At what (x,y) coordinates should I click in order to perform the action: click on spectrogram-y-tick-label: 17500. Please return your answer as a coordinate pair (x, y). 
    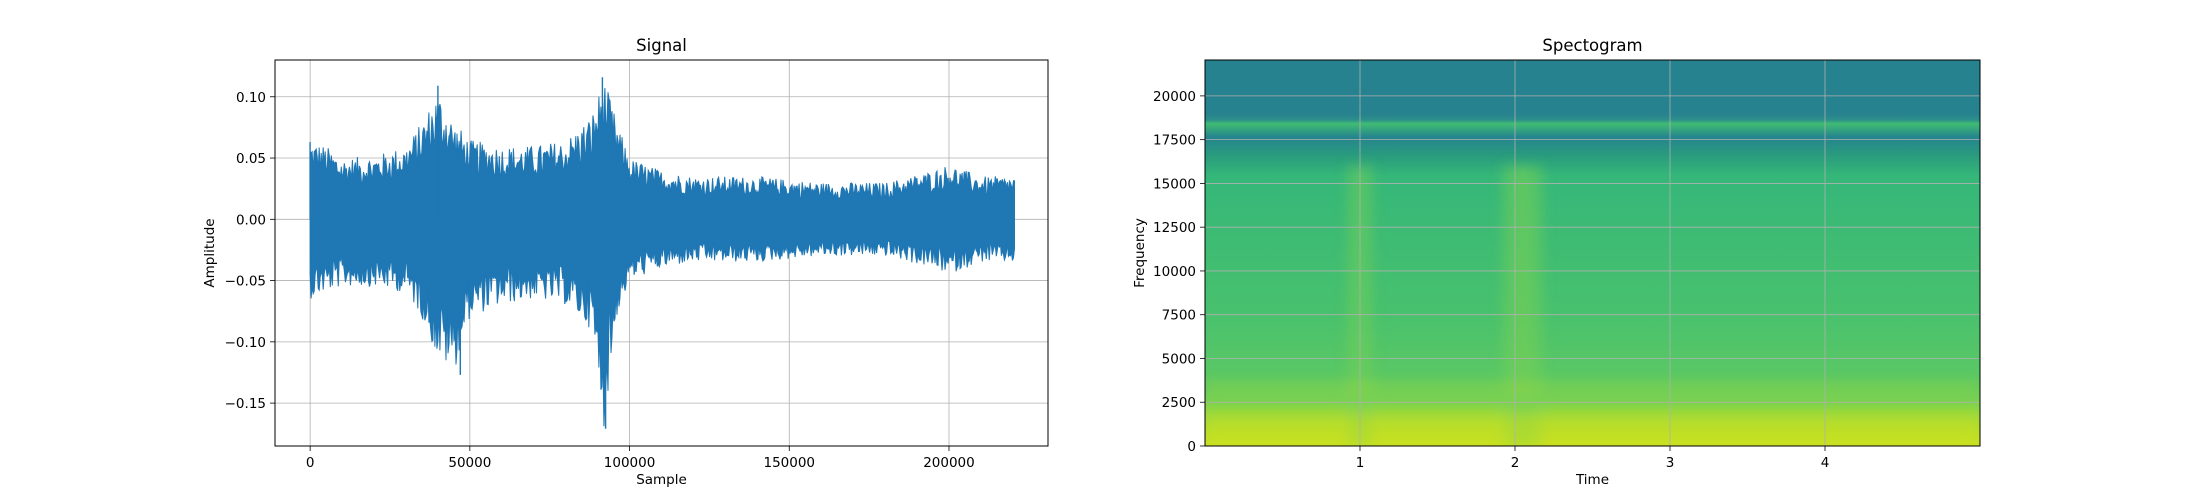
    Looking at the image, I should click on (1174, 141).